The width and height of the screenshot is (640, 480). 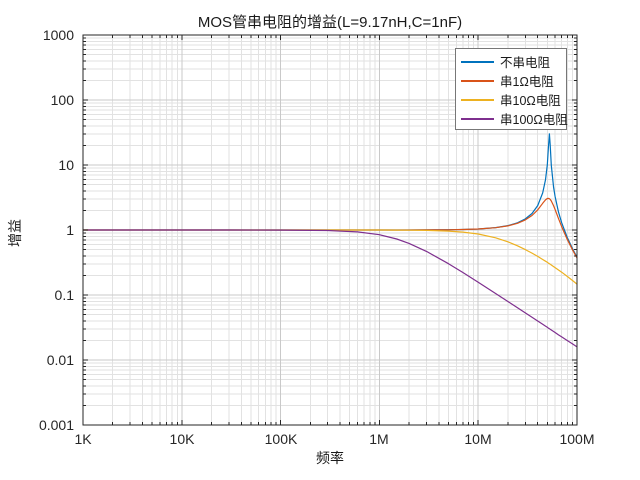 I want to click on legend-item-100ohm: 串100Ω电阻, so click(x=514, y=118).